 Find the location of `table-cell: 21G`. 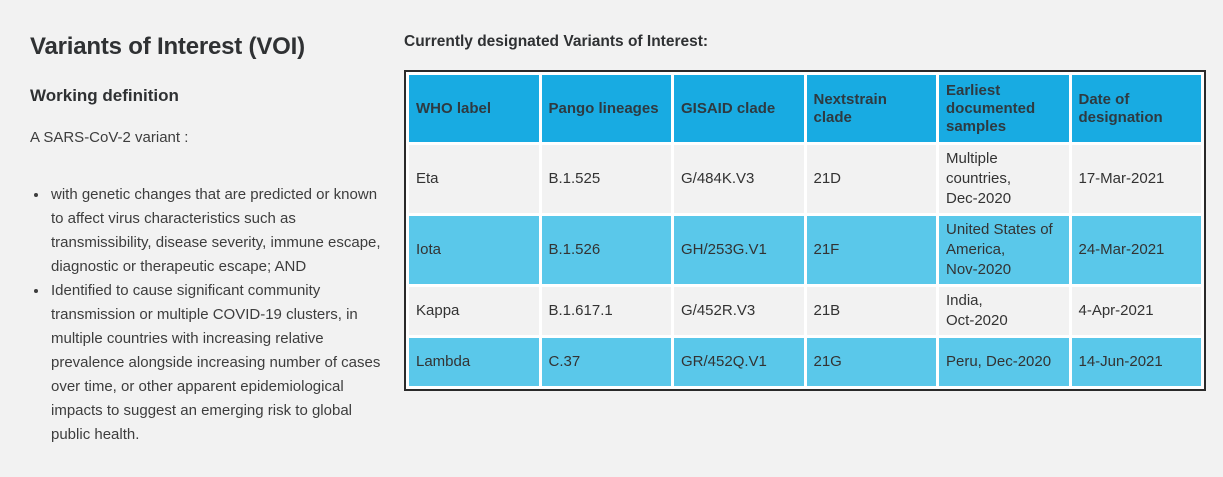

table-cell: 21G is located at coordinates (871, 362).